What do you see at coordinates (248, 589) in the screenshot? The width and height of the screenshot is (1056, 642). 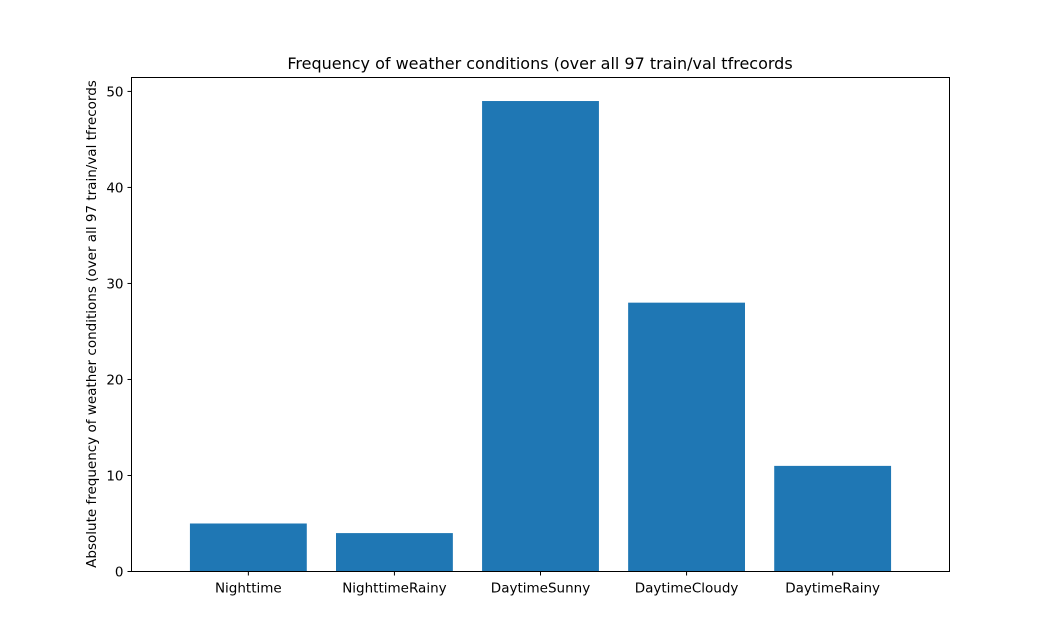 I see `x-tick-label: Nighttime` at bounding box center [248, 589].